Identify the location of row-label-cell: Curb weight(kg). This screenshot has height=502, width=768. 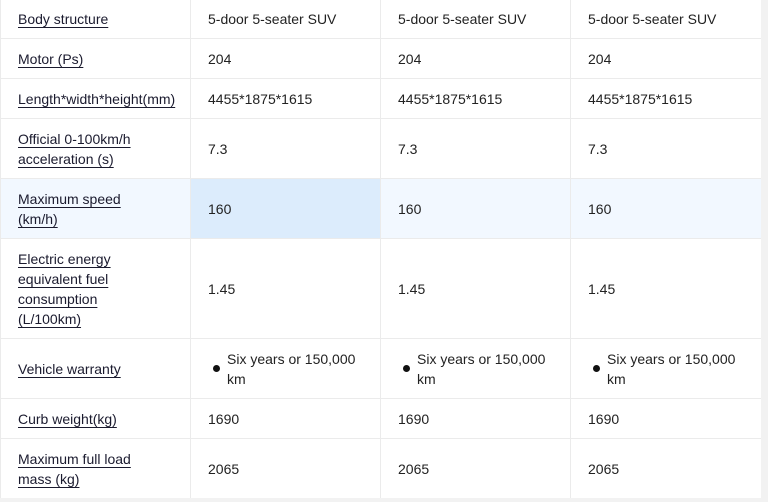
(95, 418).